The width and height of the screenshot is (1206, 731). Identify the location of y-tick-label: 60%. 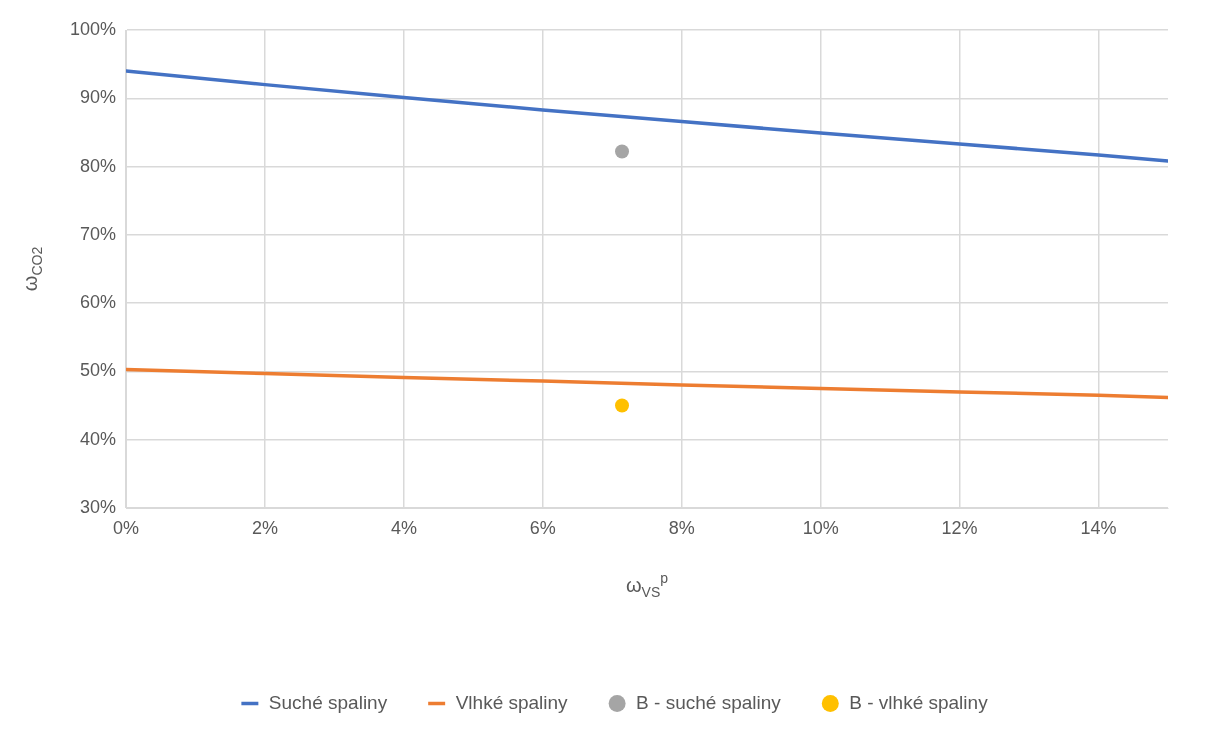
(98, 302).